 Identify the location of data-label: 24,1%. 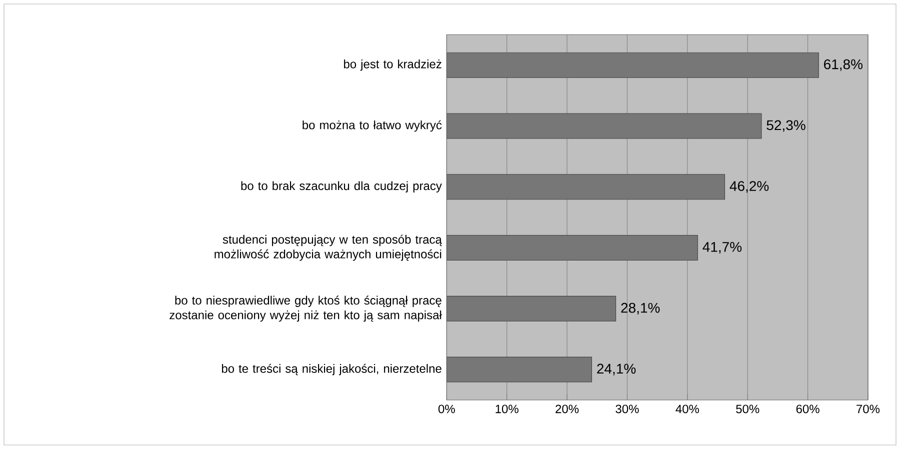
(616, 370).